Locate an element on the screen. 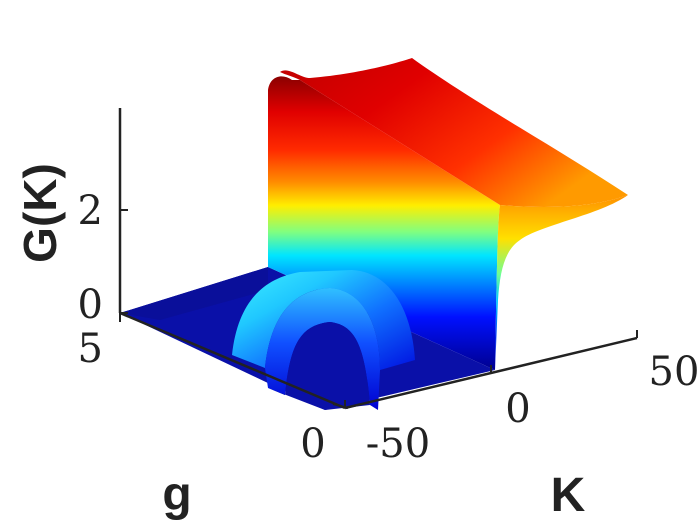 This screenshot has height=525, width=700. z-tick-label: 2 is located at coordinates (90, 211).